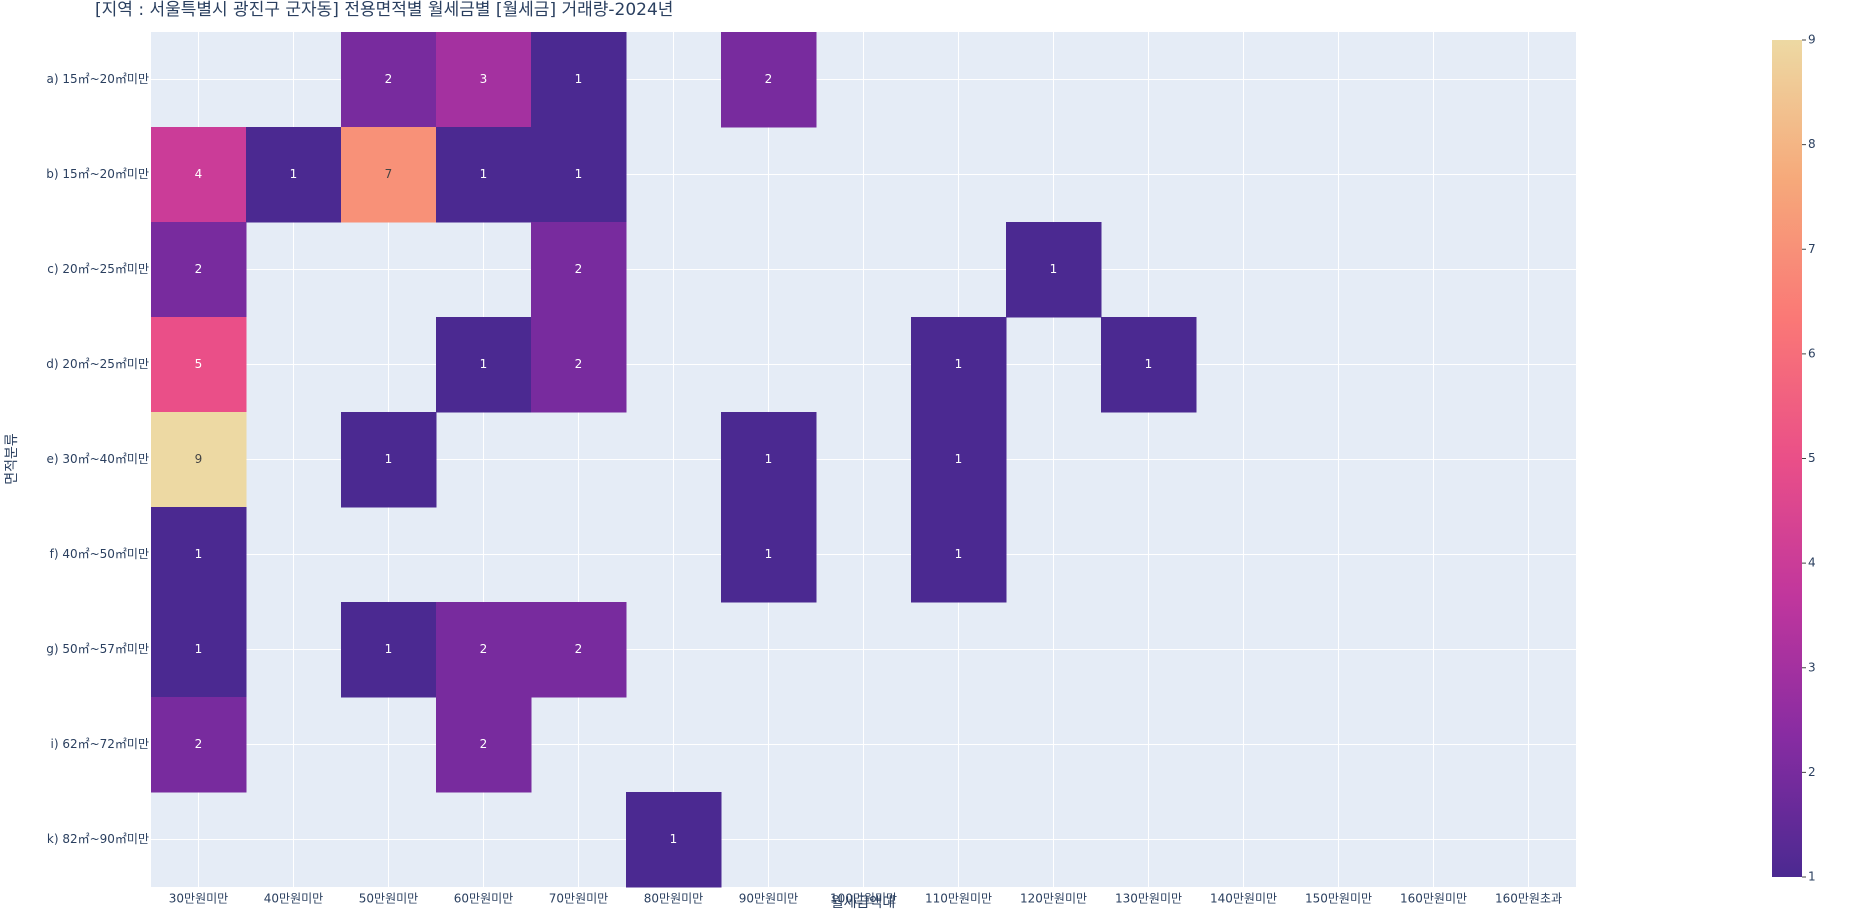  What do you see at coordinates (99, 744) in the screenshot?
I see `y-tick-label: i) 62㎡~72㎡미만` at bounding box center [99, 744].